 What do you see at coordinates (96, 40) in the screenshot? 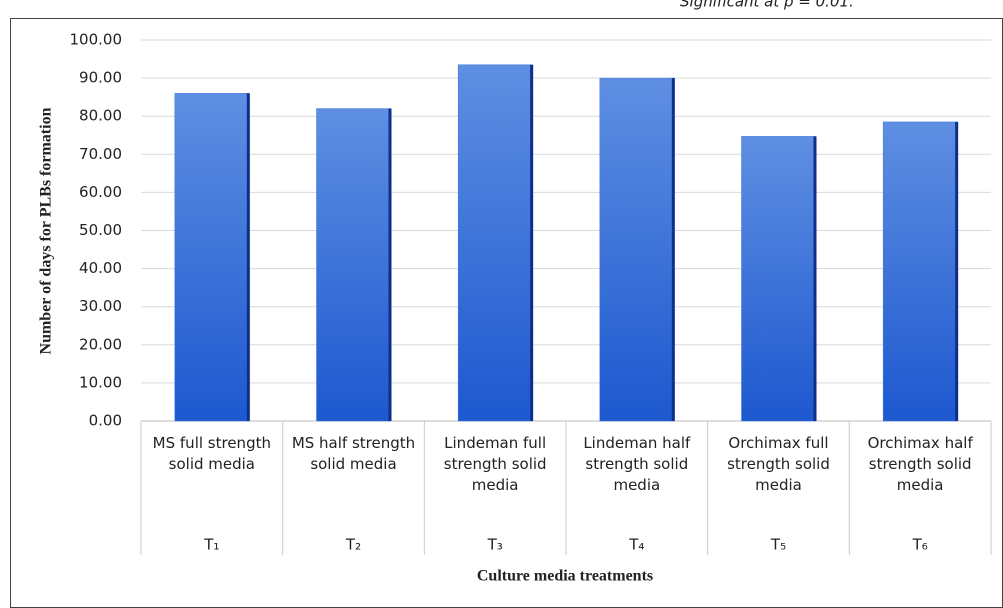
I see `y-tick-label: 100.00` at bounding box center [96, 40].